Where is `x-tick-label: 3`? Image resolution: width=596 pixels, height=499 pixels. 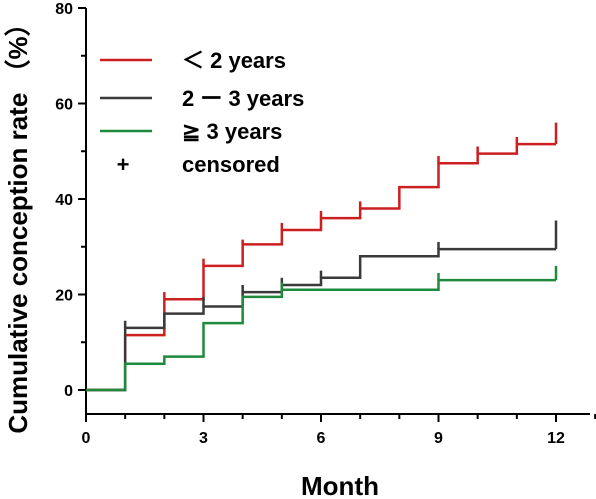
x-tick-label: 3 is located at coordinates (203, 438).